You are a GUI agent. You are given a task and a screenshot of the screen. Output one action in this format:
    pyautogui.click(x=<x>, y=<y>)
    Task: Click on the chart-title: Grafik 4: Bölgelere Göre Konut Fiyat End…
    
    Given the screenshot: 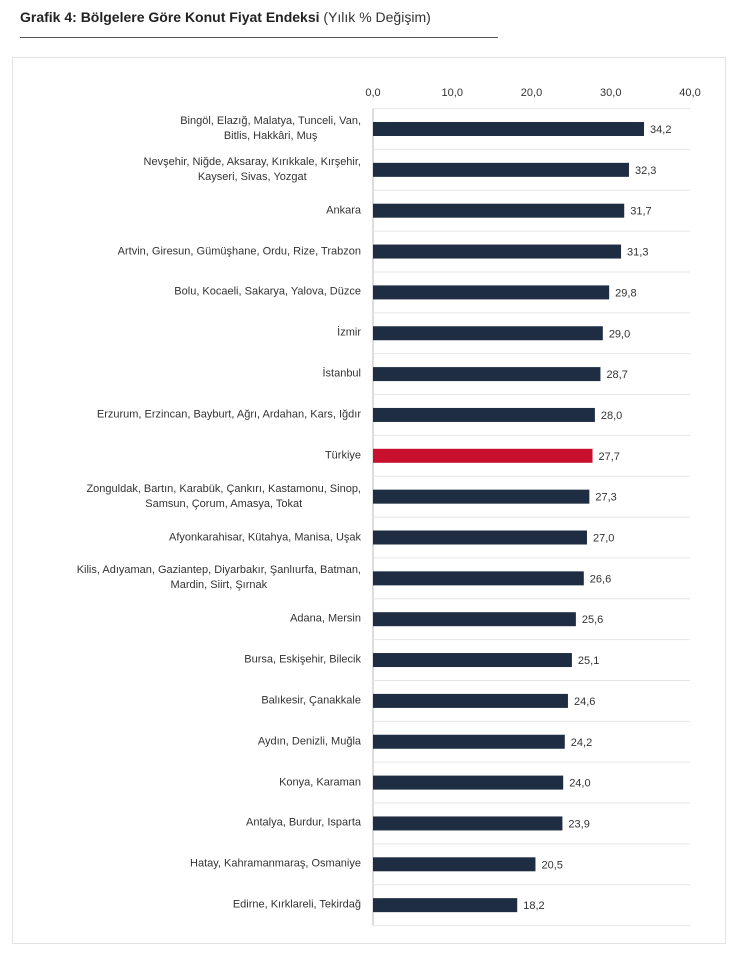 What is the action you would take?
    pyautogui.click(x=225, y=17)
    